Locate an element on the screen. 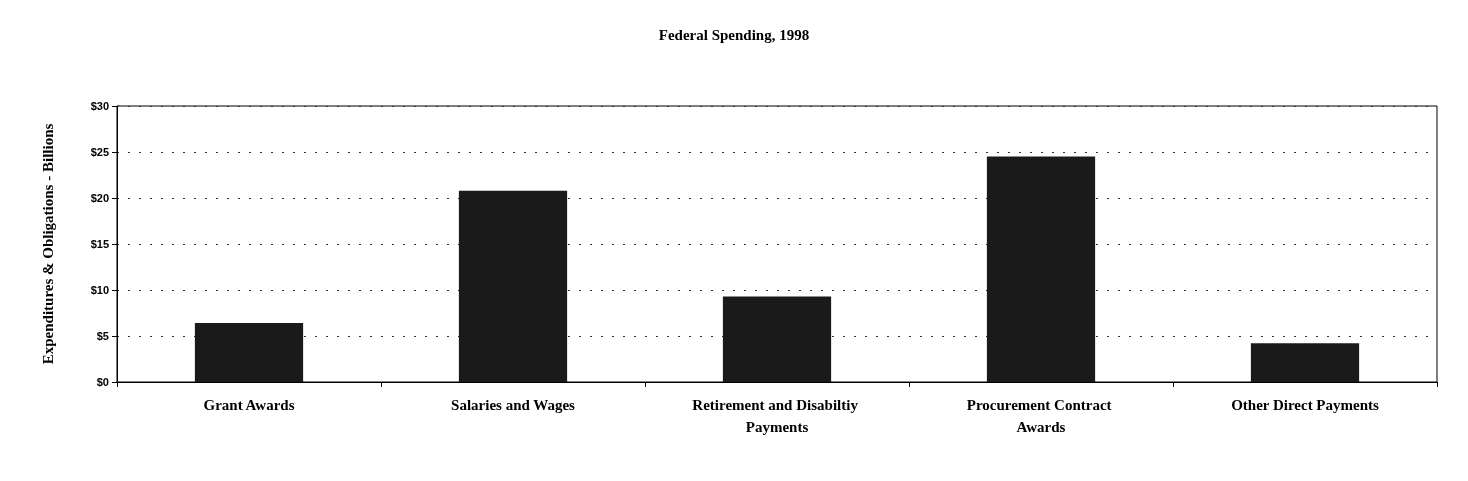 Image resolution: width=1468 pixels, height=481 pixels. y-tick-label: $30 is located at coordinates (99, 106).